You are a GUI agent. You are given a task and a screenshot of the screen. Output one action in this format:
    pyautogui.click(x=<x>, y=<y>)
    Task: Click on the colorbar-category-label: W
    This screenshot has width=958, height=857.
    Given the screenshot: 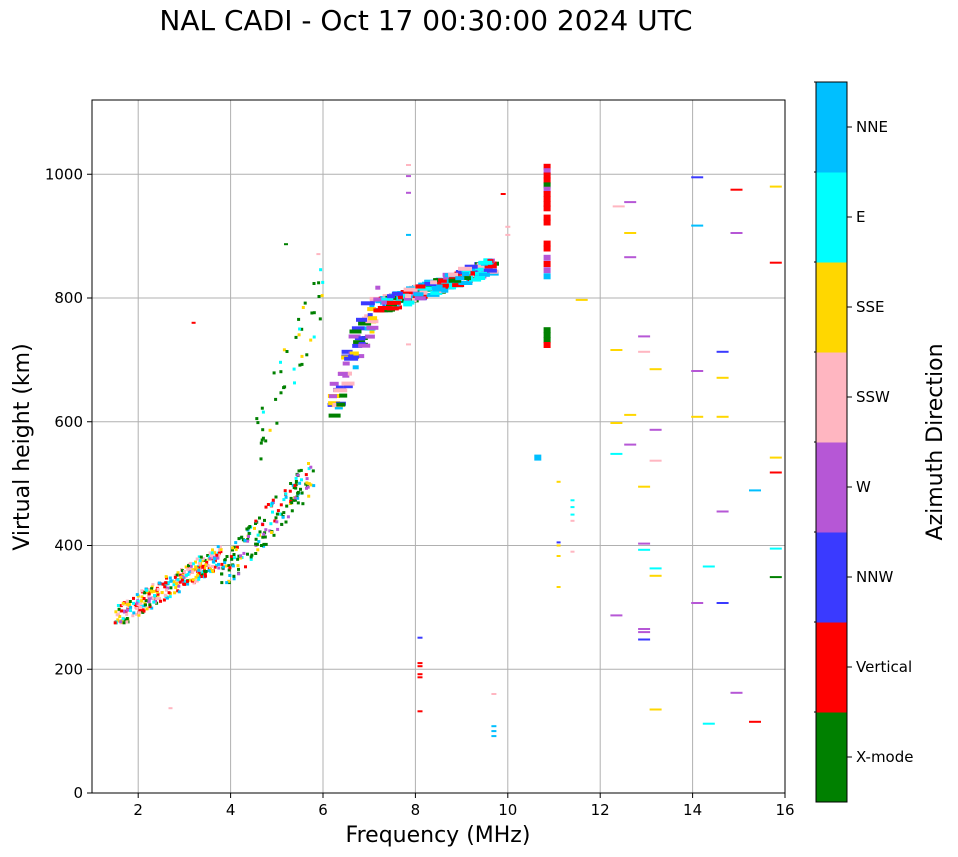 What is the action you would take?
    pyautogui.click(x=863, y=487)
    